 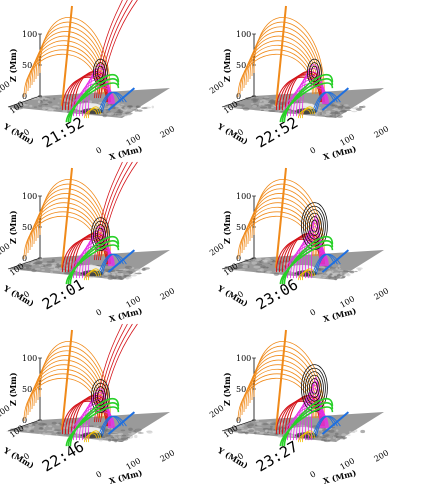 What do you see at coordinates (24, 96) in the screenshot?
I see `z-tick-label: 0` at bounding box center [24, 96].